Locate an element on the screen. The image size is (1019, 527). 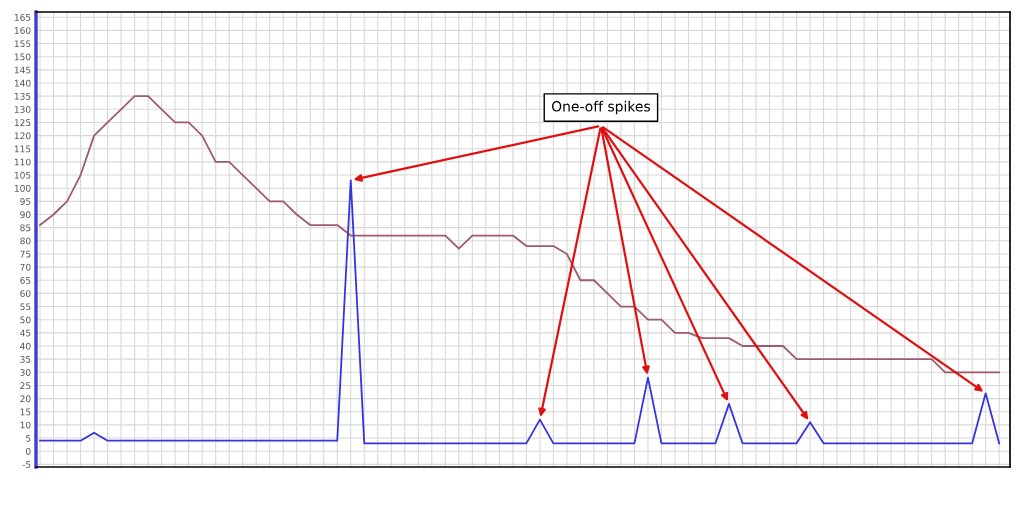
y-tick-label: 90 is located at coordinates (25, 215).